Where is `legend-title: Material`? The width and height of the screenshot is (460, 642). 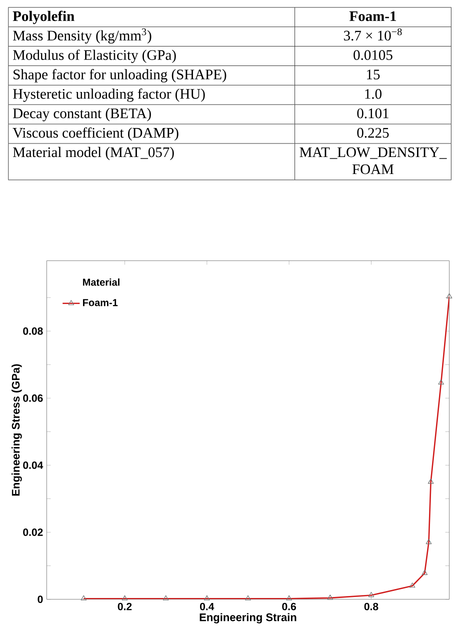
legend-title: Material is located at coordinates (101, 282).